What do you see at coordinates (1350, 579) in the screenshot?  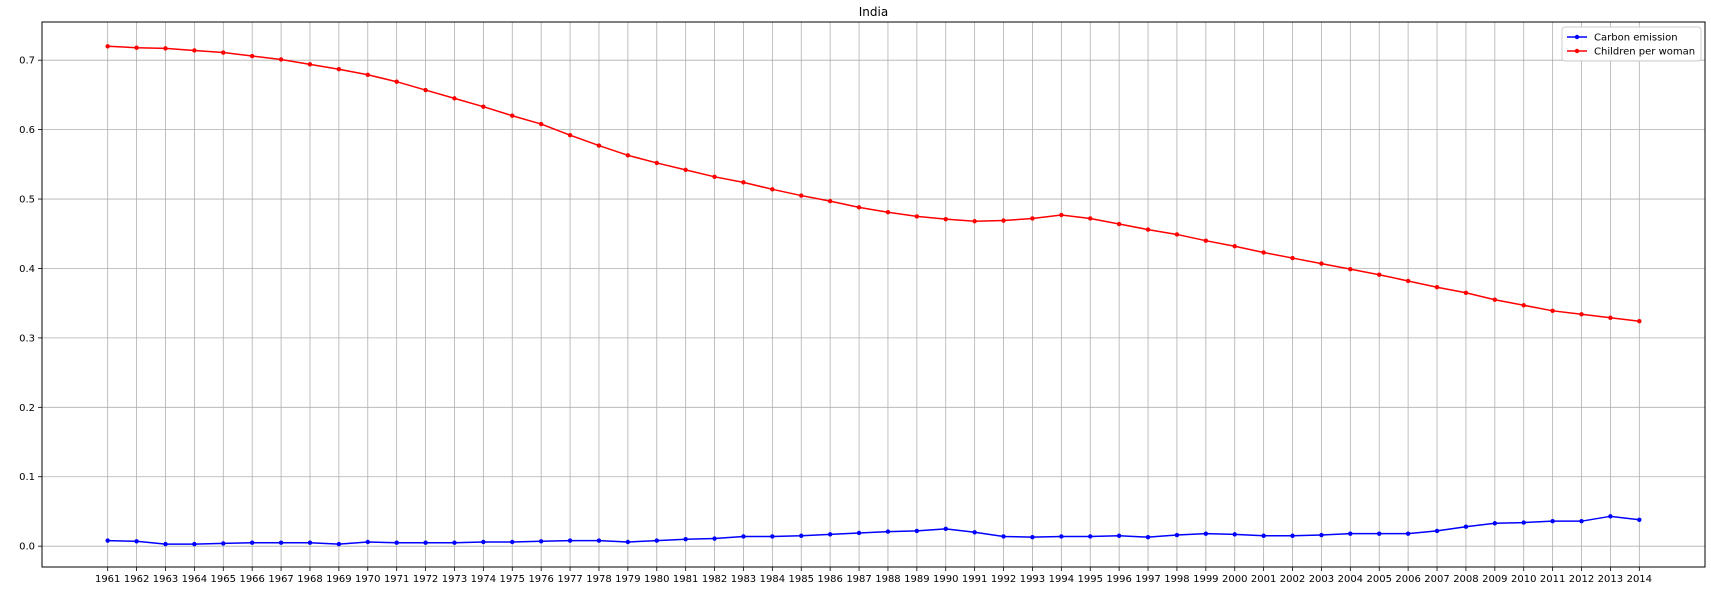 I see `x-tick-label: 2004` at bounding box center [1350, 579].